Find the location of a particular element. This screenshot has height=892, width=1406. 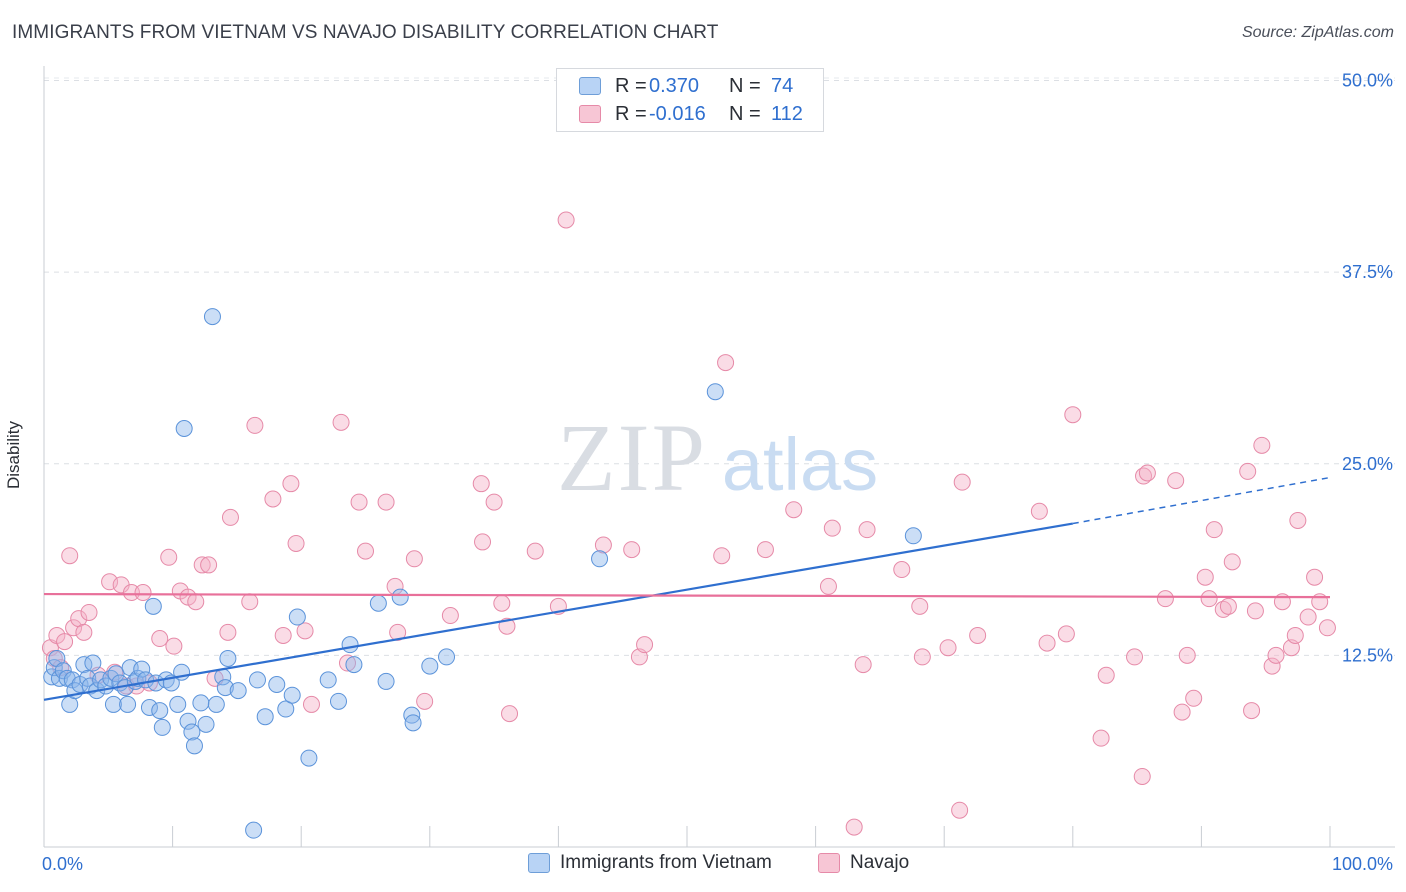

legend-r-label: R = is located at coordinates (631, 113).